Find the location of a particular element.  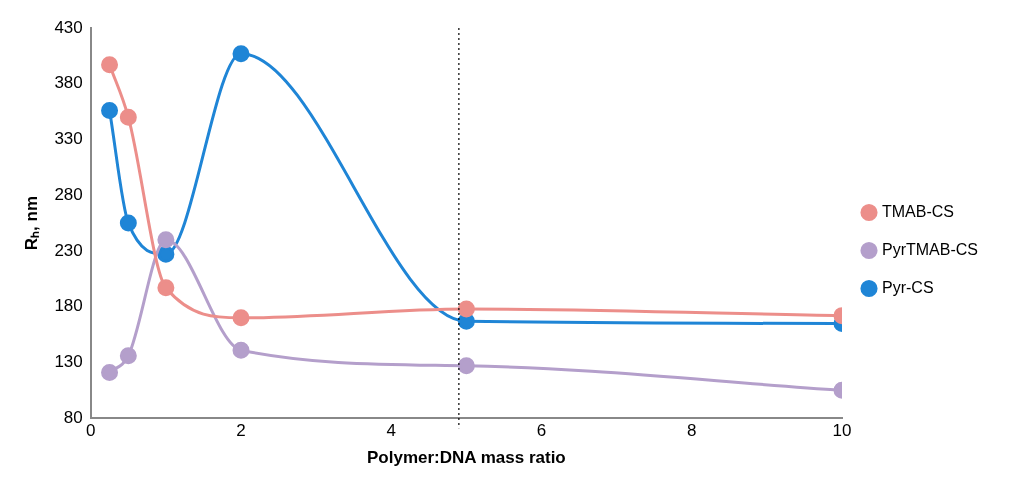

x-tick-label: 4 is located at coordinates (391, 431).